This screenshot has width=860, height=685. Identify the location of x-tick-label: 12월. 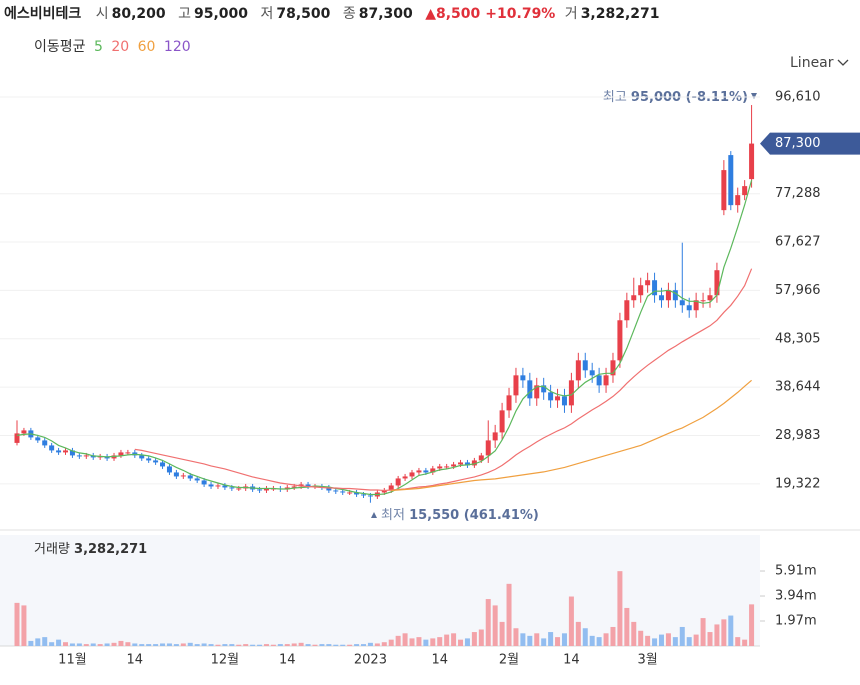
(225, 660).